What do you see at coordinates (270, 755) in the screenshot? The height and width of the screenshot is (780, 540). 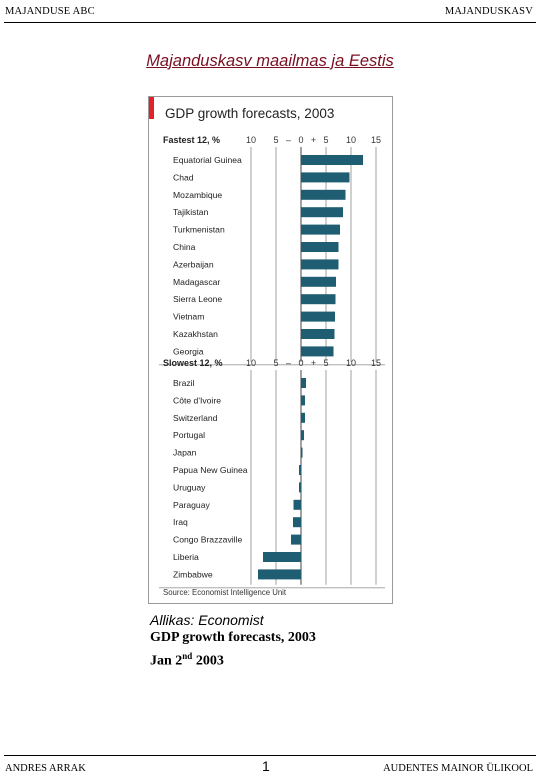 I see `footer-rule` at bounding box center [270, 755].